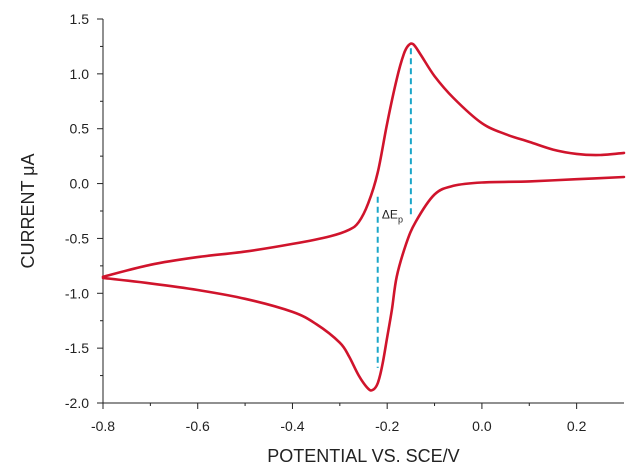 This screenshot has width=640, height=473. What do you see at coordinates (339, 418) in the screenshot?
I see `x-axis-ticks: -0.8 -0.6 -0.4 -0.2 0.0 0.2` at bounding box center [339, 418].